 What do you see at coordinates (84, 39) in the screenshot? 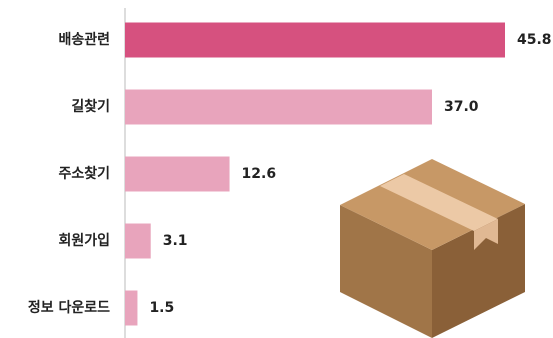
I see `y-tick-label: 배송관련` at bounding box center [84, 39].